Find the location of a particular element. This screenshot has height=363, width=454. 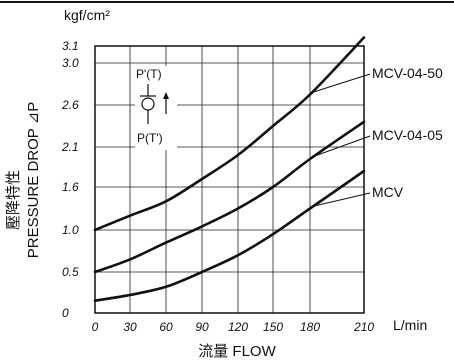

symbol-bottom-label: P(T') is located at coordinates (150, 138).